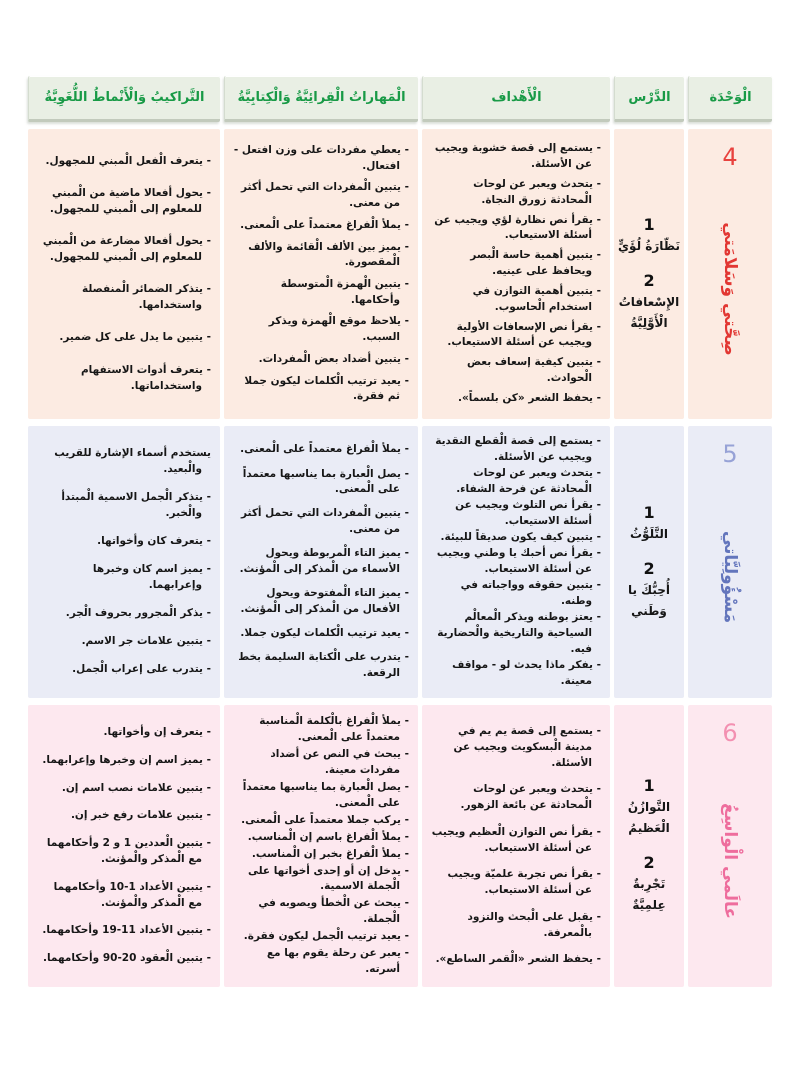  I want to click on skill-item: - يعيد ترتيب الْكلمات ليكون جملا., so click(324, 633).